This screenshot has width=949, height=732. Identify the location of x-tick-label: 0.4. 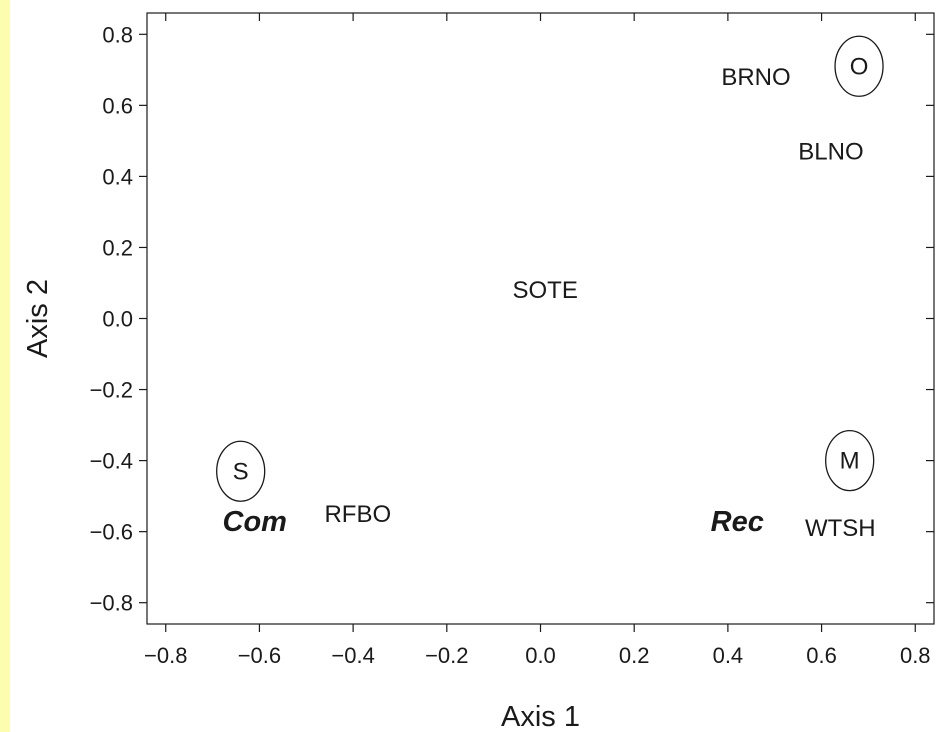
(728, 655).